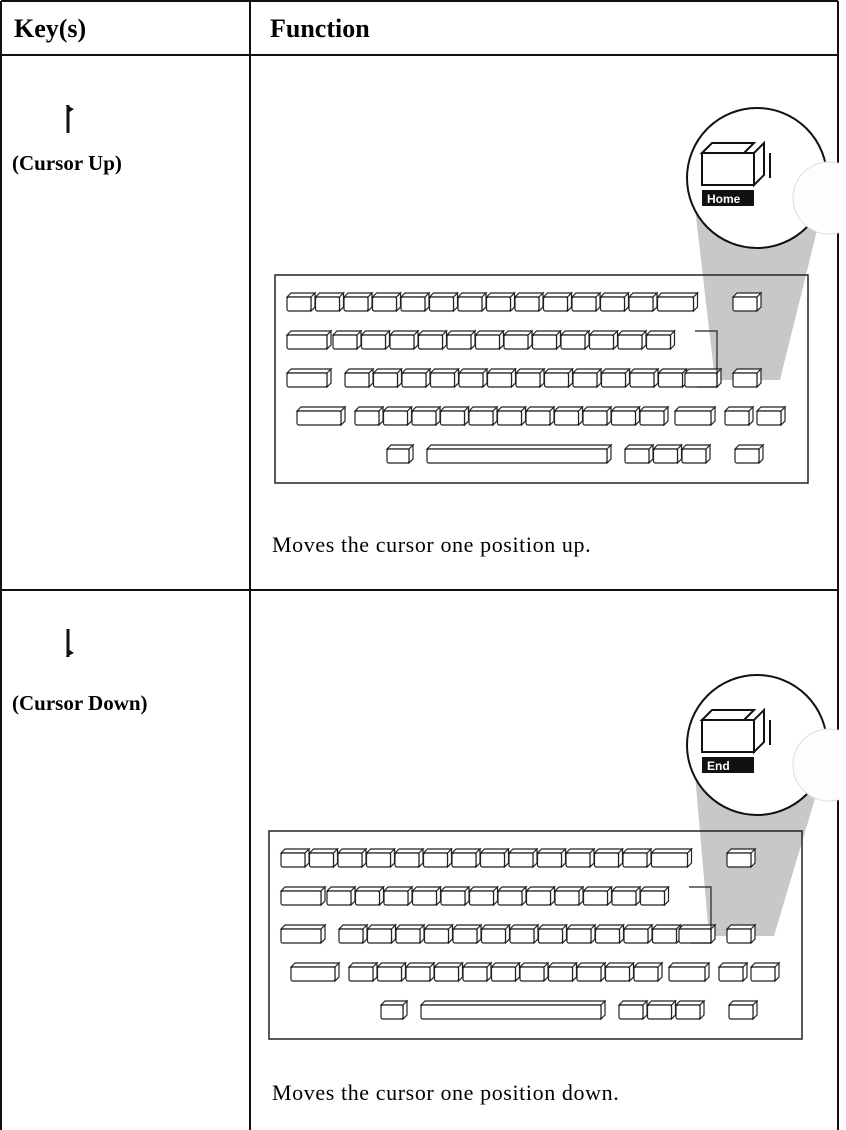 This screenshot has width=846, height=1130. I want to click on bubble, so click(819, 198).